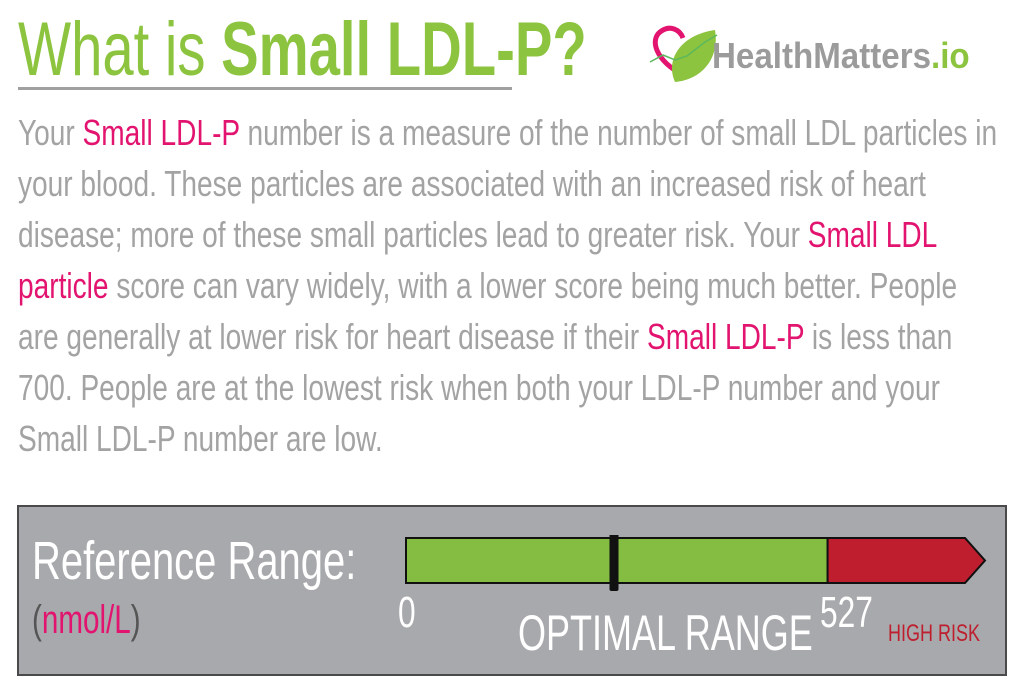  Describe the element at coordinates (614, 563) in the screenshot. I see `value-marker` at that location.